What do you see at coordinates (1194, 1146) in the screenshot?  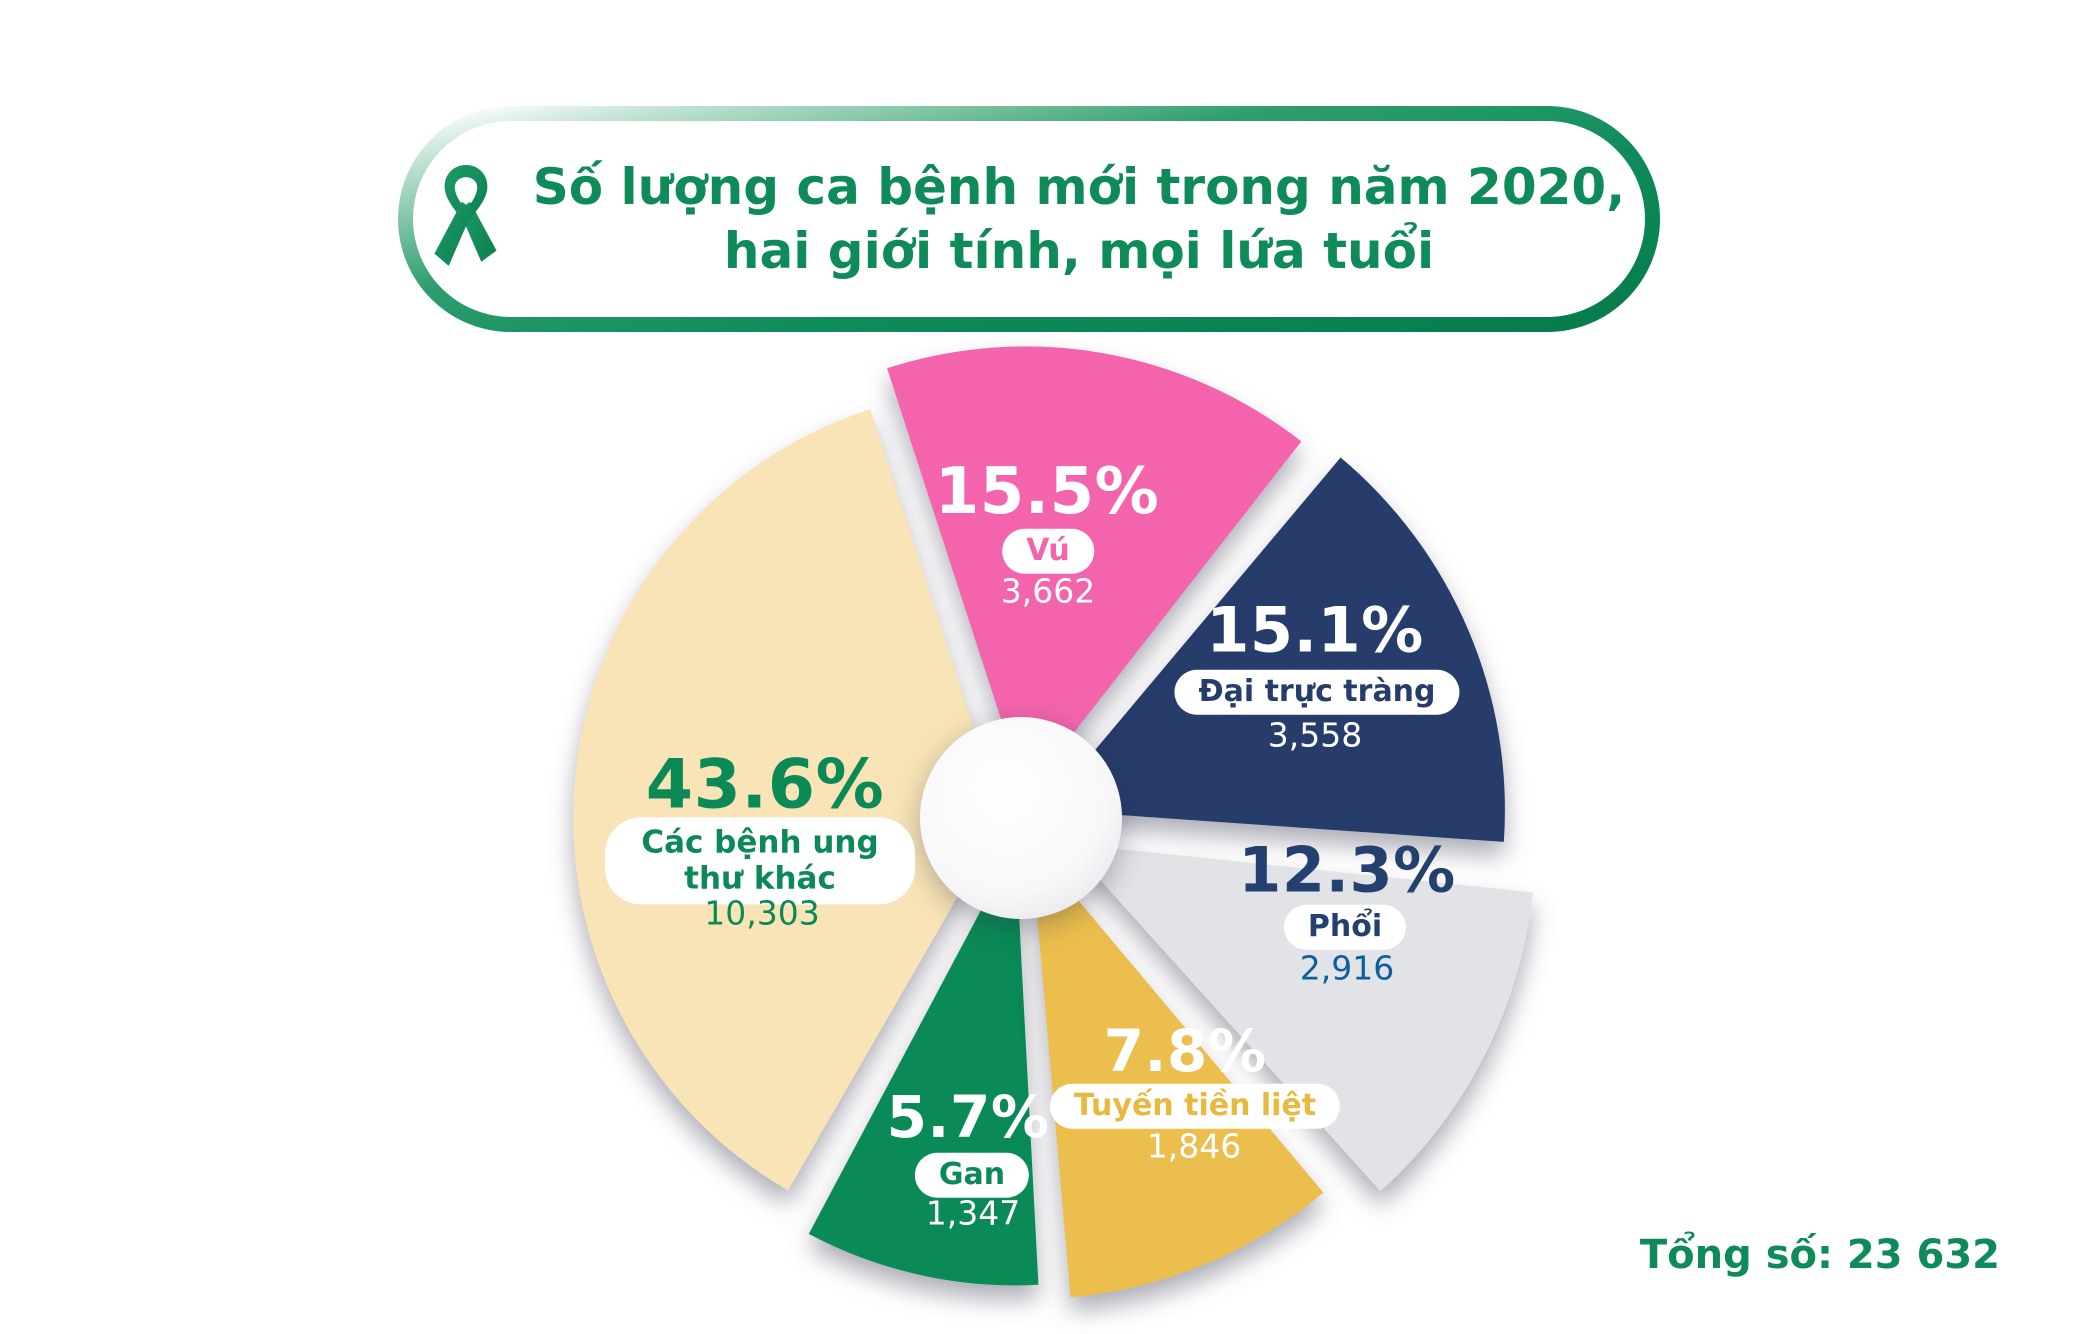 I see `value-label-prostate: 1,846` at bounding box center [1194, 1146].